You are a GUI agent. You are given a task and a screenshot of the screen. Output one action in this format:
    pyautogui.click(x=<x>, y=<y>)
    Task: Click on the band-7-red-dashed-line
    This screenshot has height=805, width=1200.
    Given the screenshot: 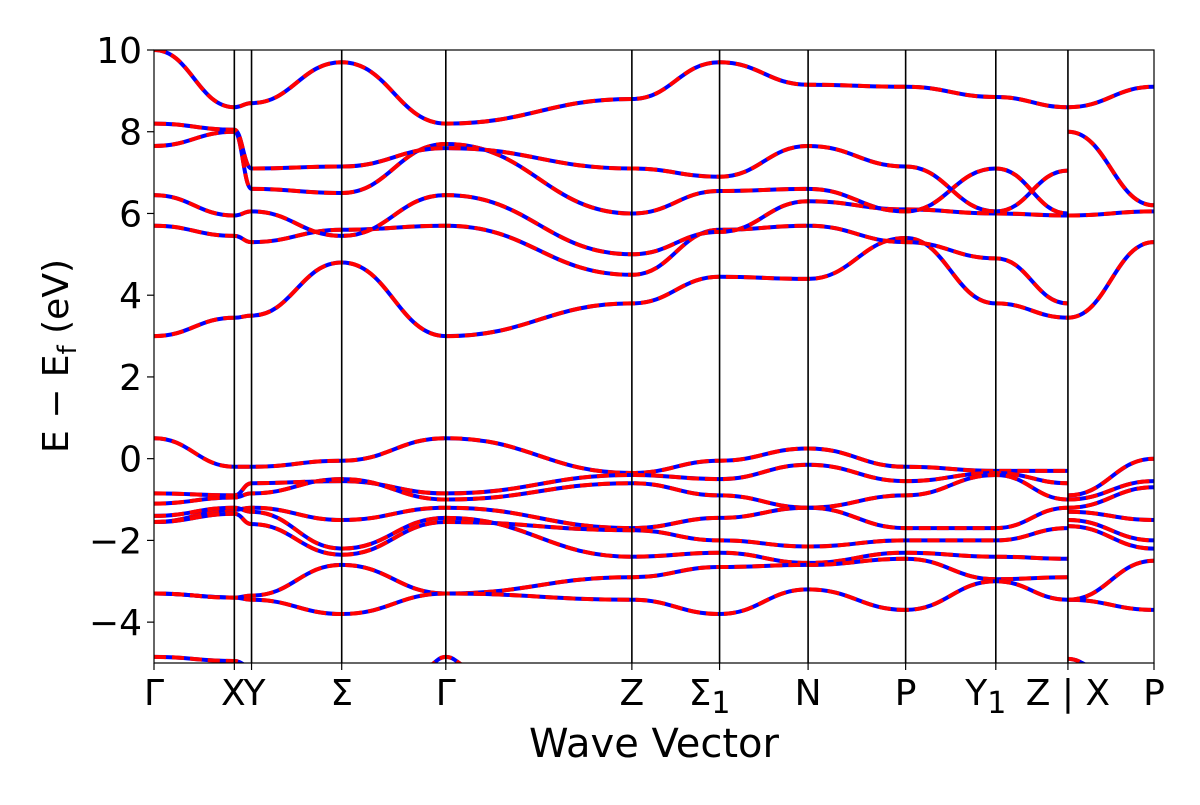 What is the action you would take?
    pyautogui.click(x=1110, y=213)
    